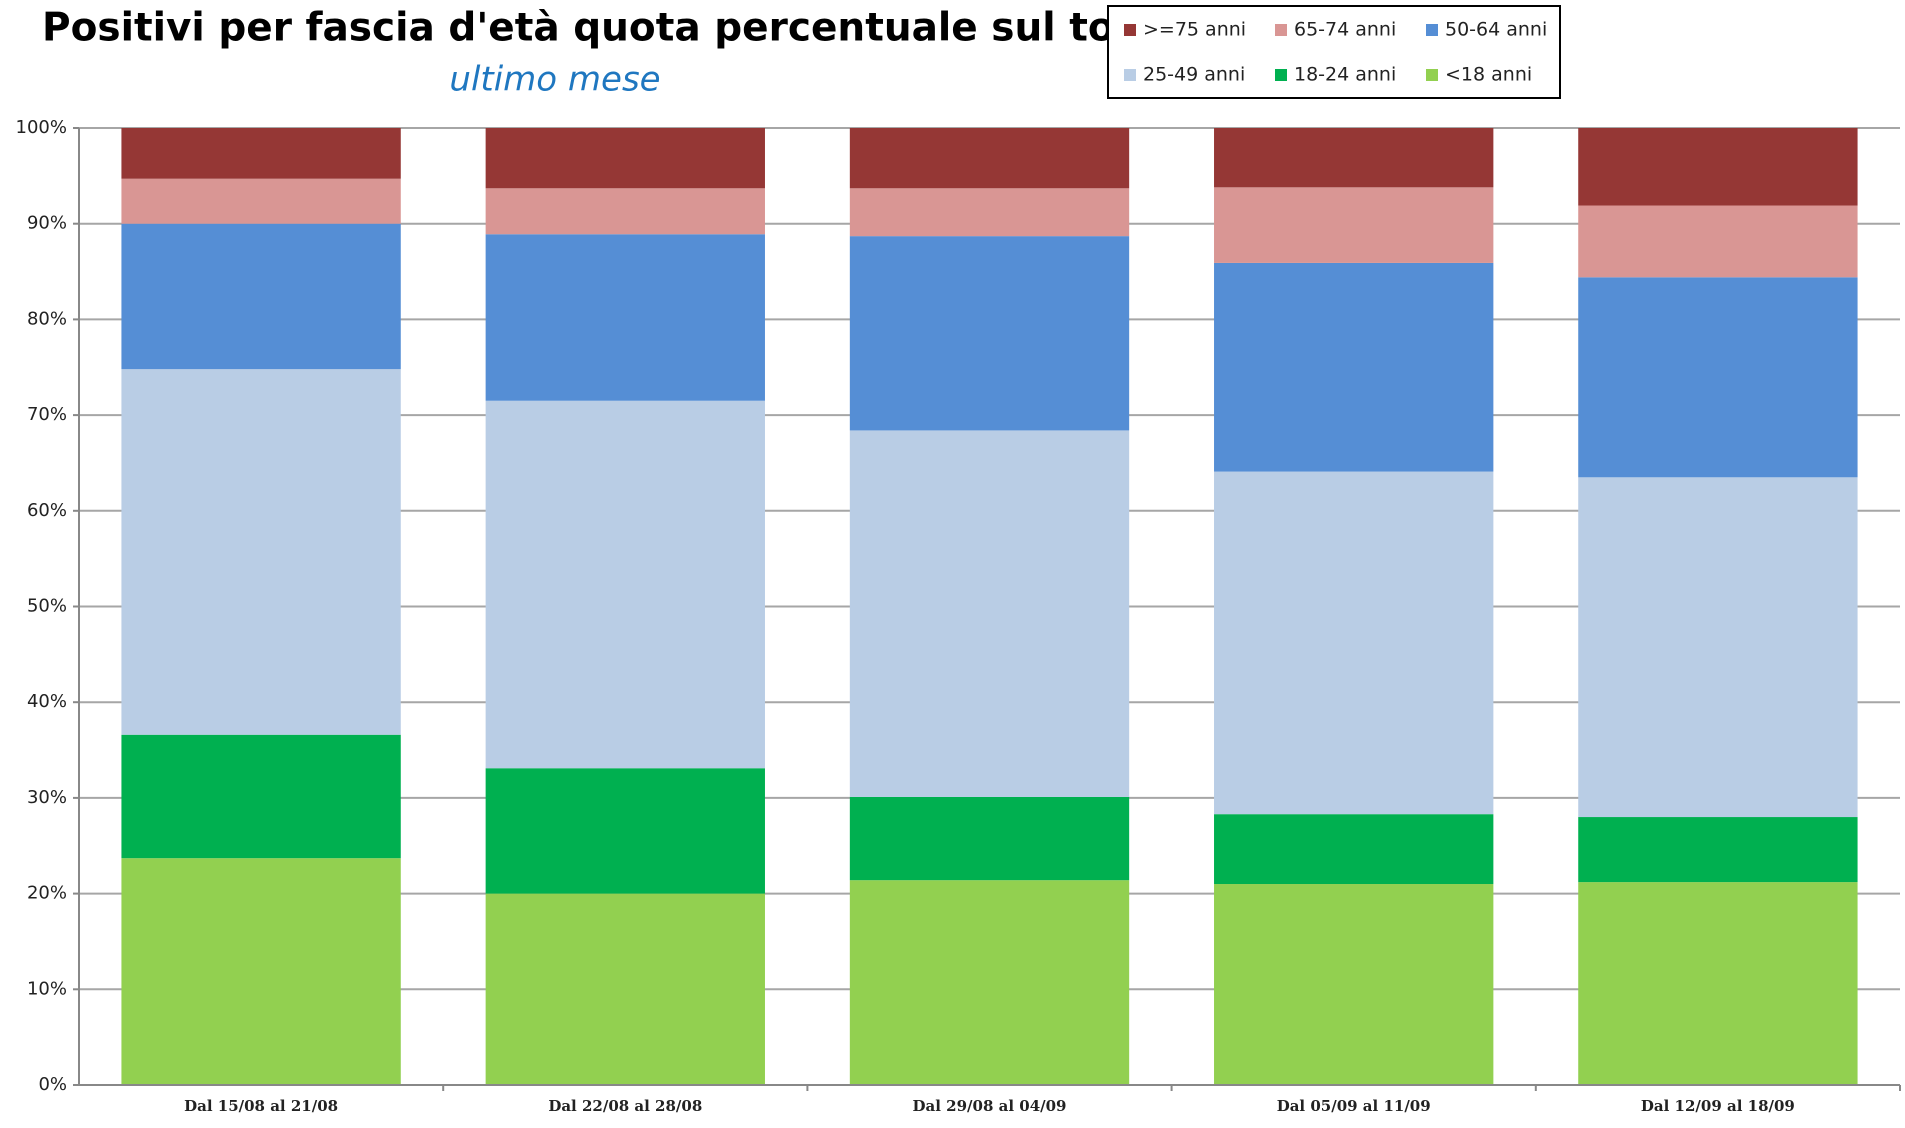  Describe the element at coordinates (47, 701) in the screenshot. I see `y-tick-label: 40%` at that location.